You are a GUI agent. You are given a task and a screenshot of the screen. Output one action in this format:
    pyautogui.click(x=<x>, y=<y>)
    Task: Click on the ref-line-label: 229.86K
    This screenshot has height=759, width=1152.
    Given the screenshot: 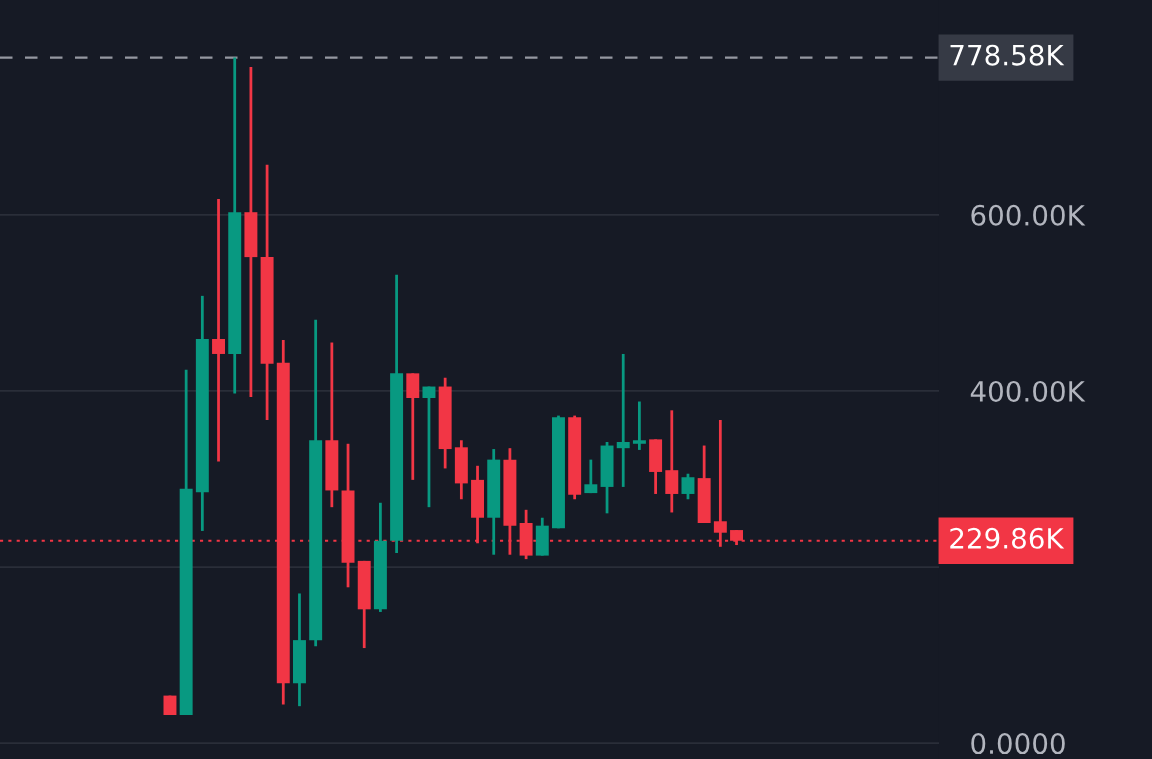 What is the action you would take?
    pyautogui.click(x=1007, y=538)
    